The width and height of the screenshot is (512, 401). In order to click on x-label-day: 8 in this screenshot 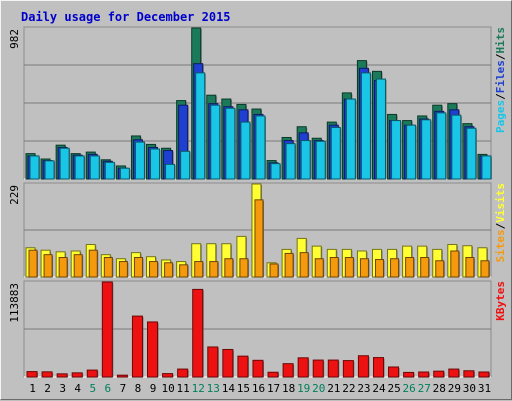, I will do `click(138, 388)`.